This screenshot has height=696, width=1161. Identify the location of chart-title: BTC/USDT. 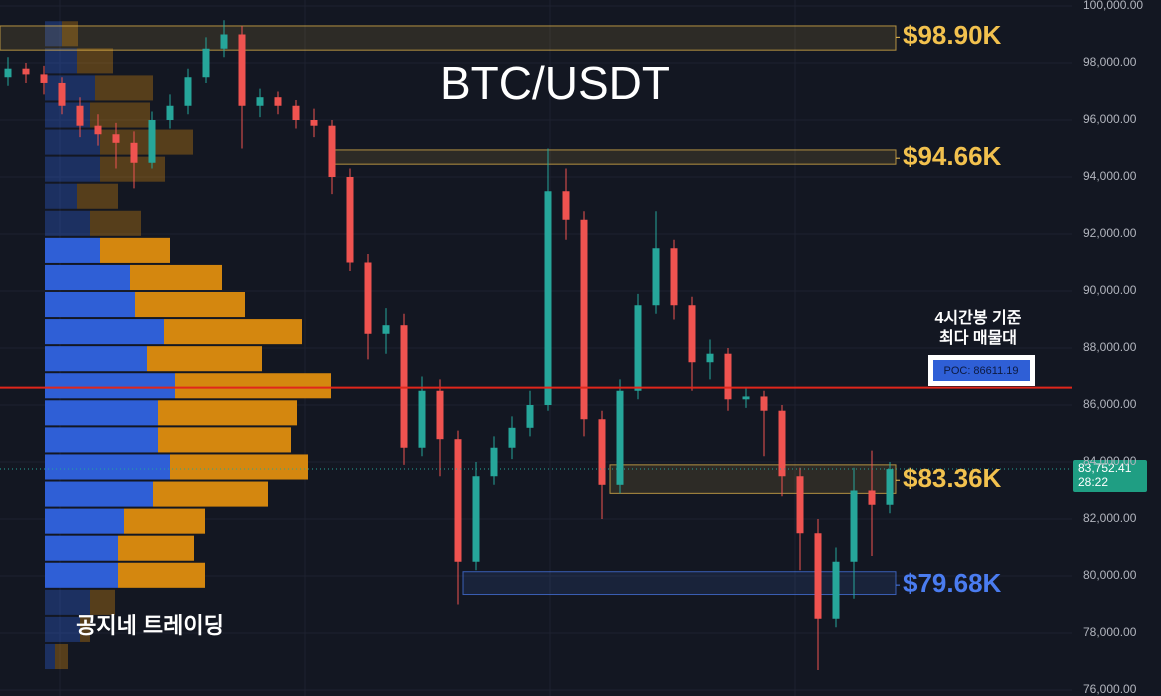
(555, 83).